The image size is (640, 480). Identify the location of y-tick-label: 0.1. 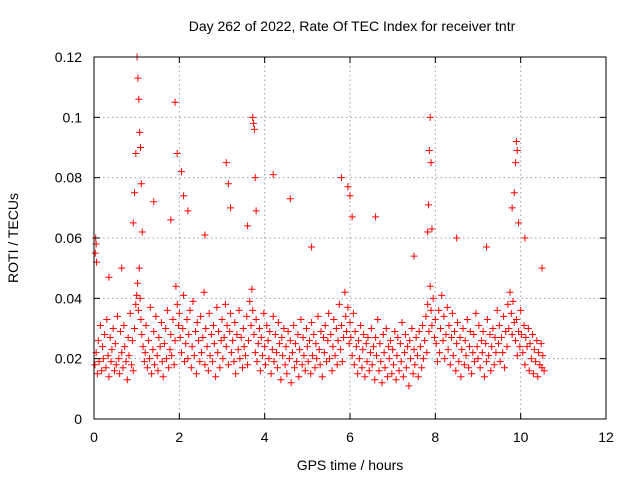
(73, 117).